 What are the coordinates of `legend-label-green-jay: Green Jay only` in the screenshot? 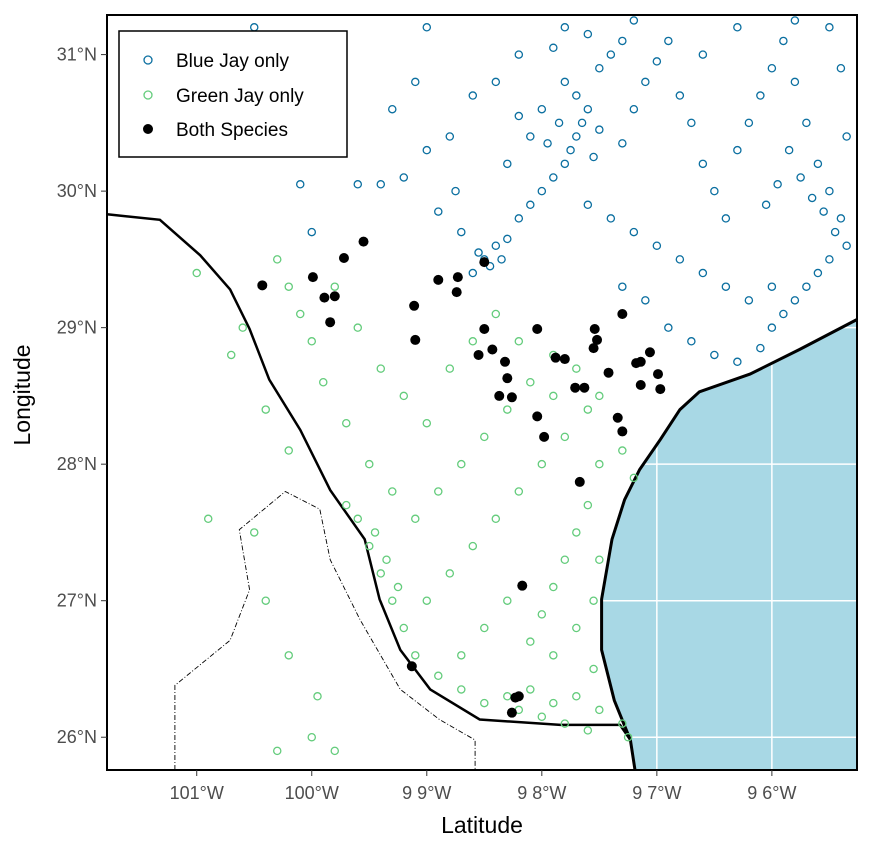 It's located at (240, 96).